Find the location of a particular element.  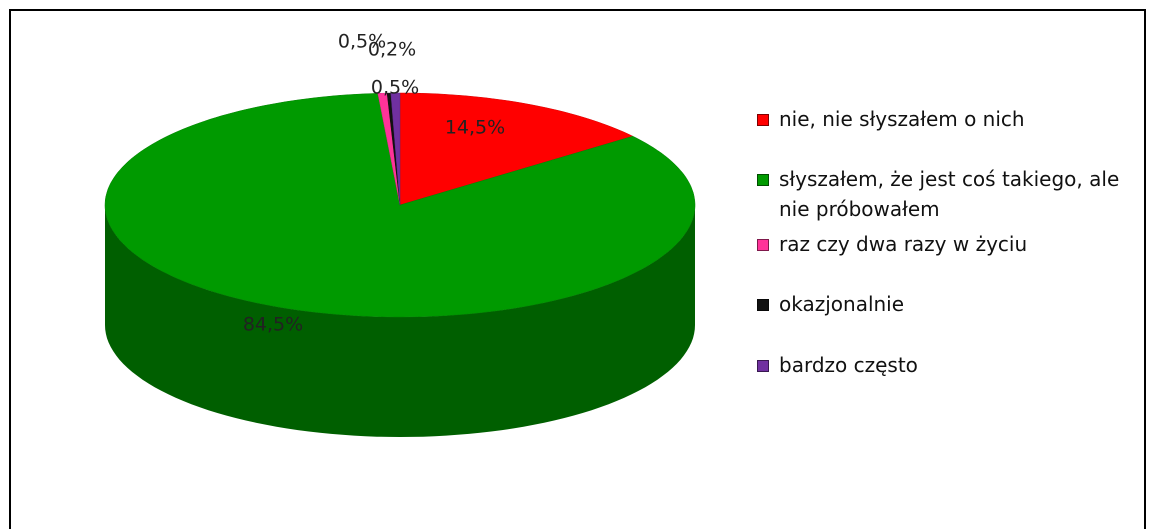

legend-entry: bardzo często is located at coordinates (837, 365).